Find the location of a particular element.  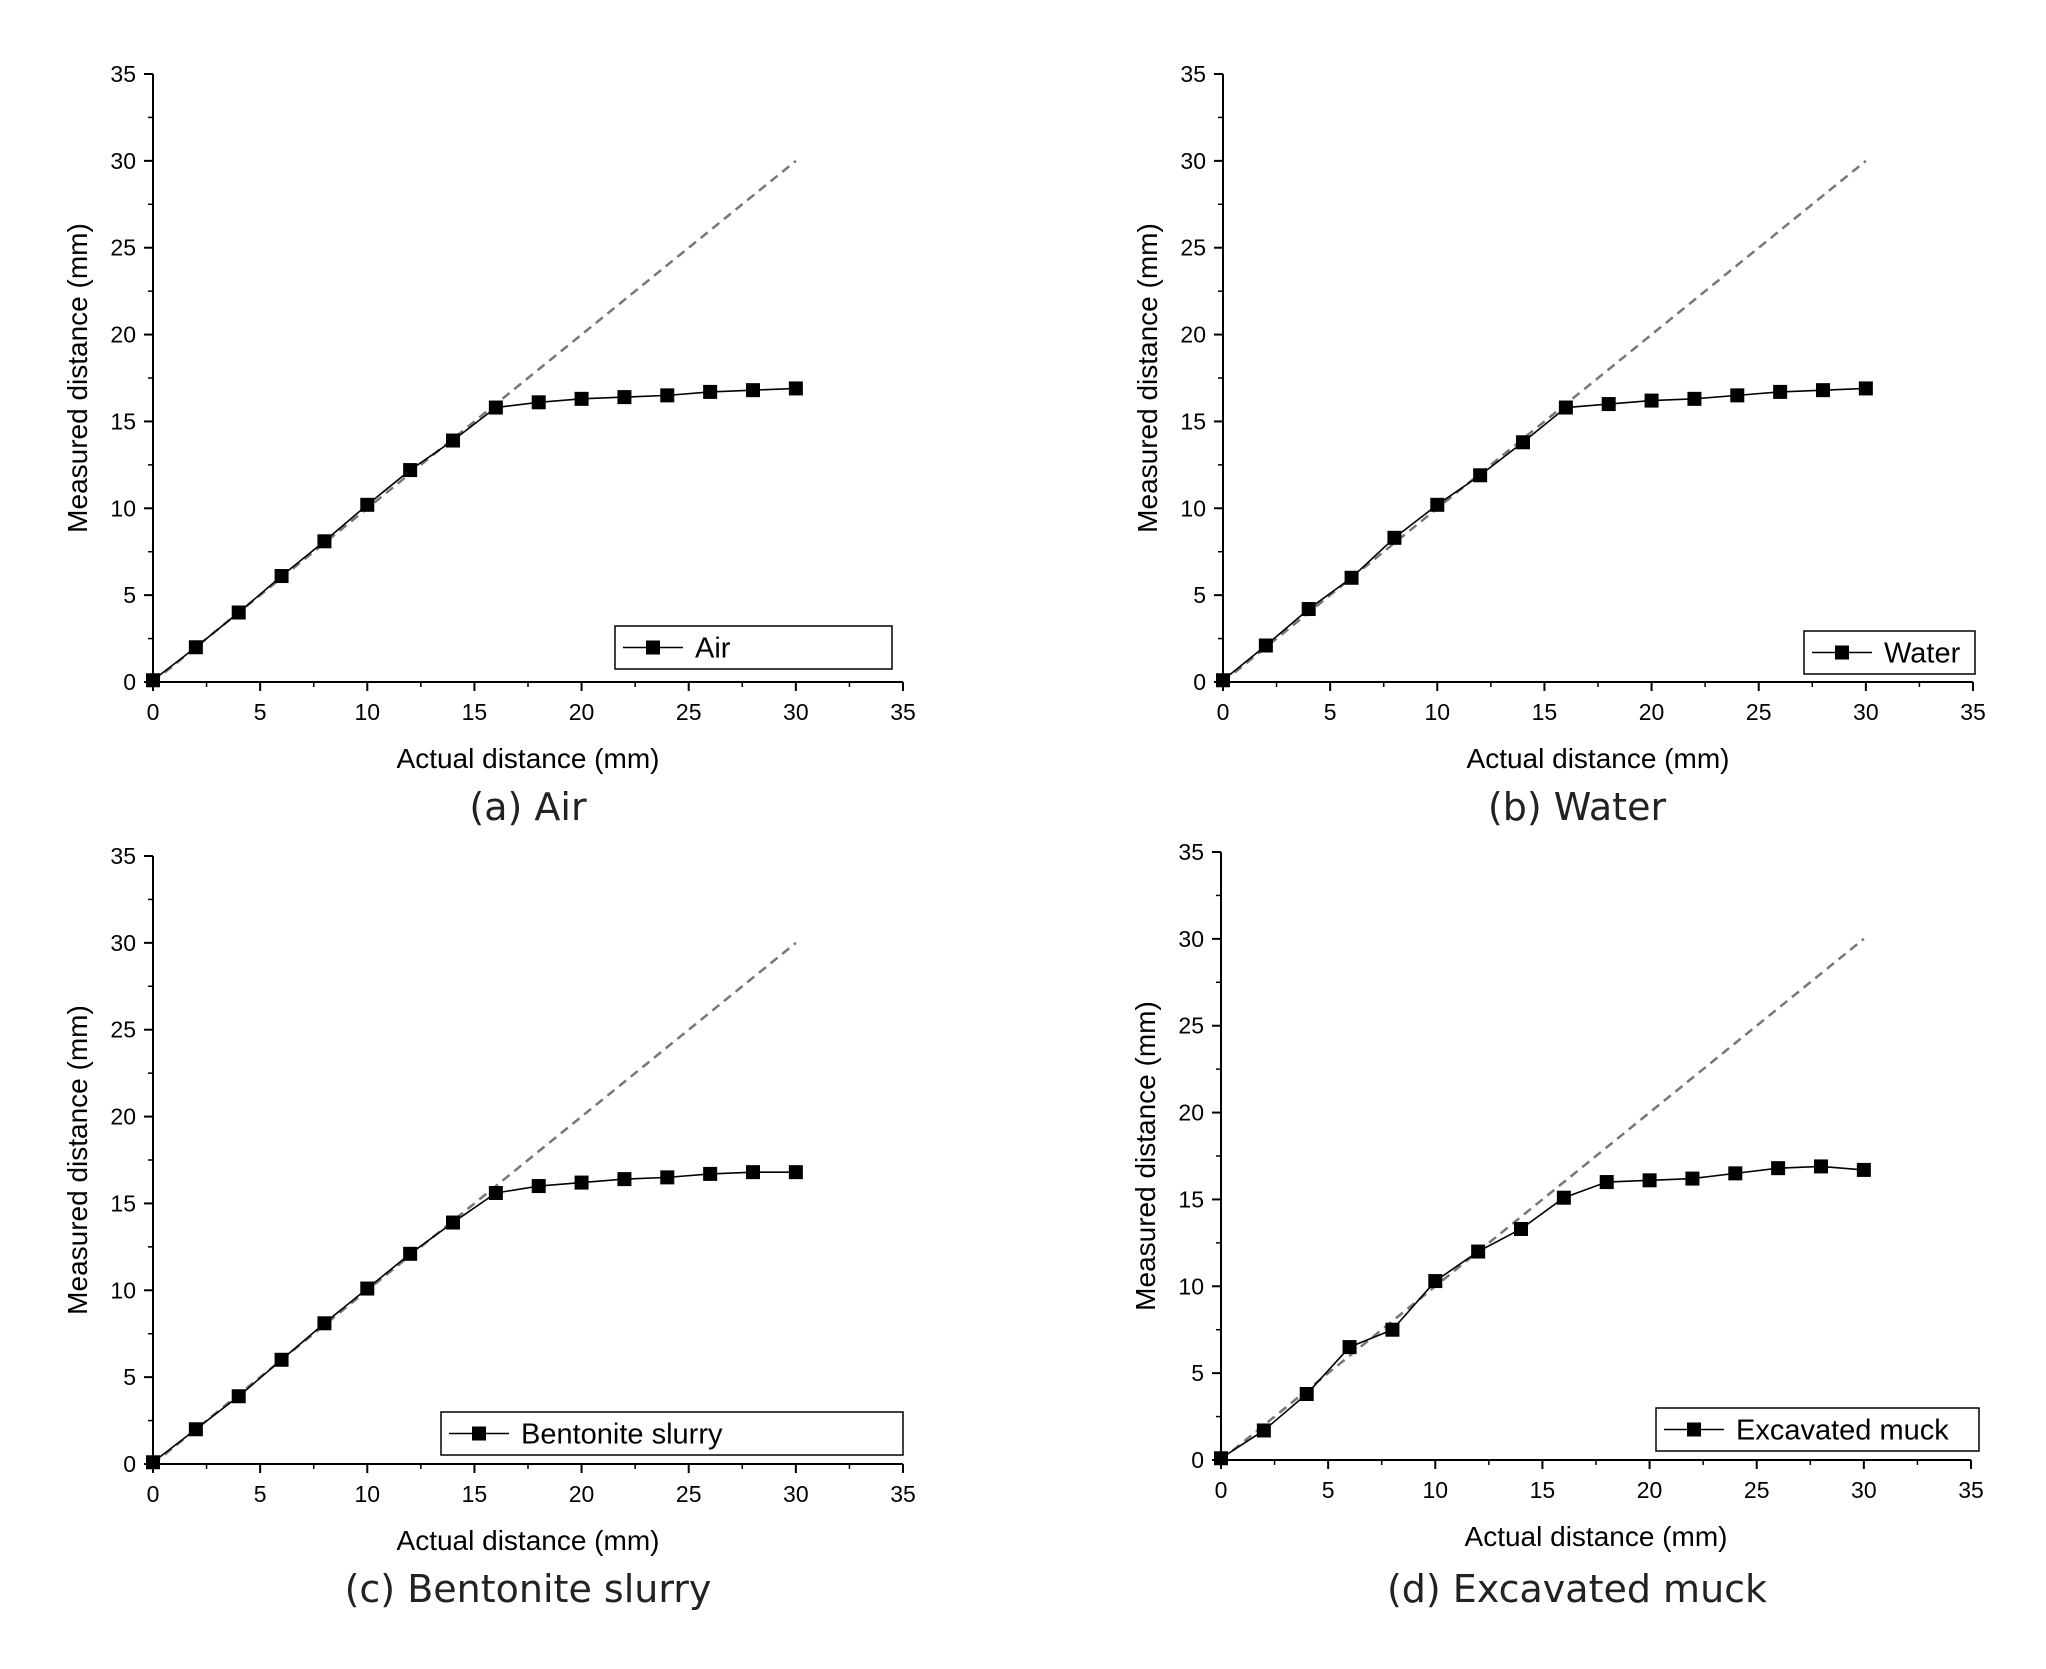

y-tick-label: 35 is located at coordinates (123, 74).